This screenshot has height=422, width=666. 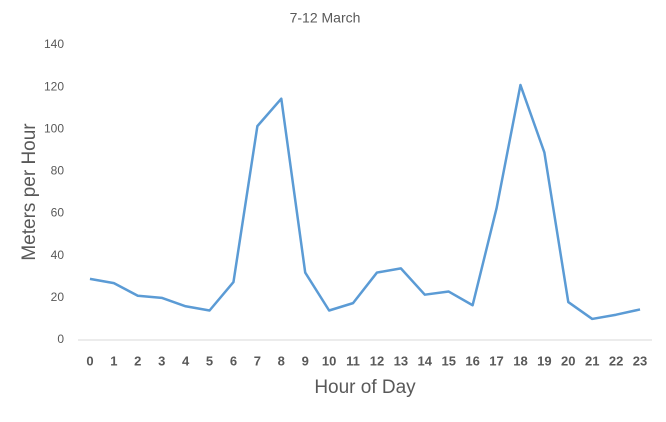 What do you see at coordinates (305, 360) in the screenshot?
I see `x-tick-label: 9` at bounding box center [305, 360].